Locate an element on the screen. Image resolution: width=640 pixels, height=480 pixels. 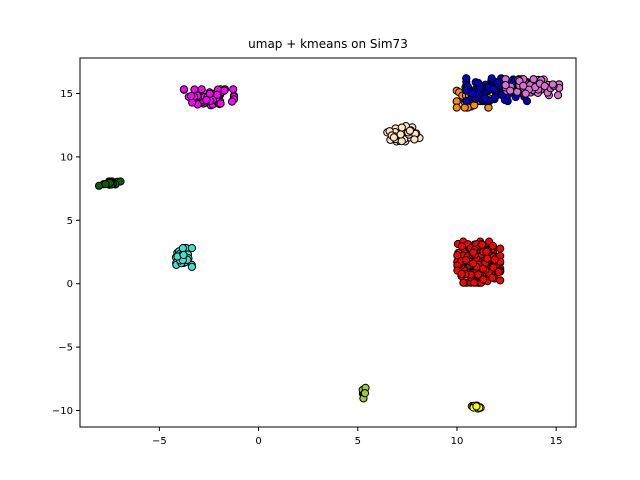
y-axis: −10 −5 0 5 10 15 is located at coordinates (66, 253).